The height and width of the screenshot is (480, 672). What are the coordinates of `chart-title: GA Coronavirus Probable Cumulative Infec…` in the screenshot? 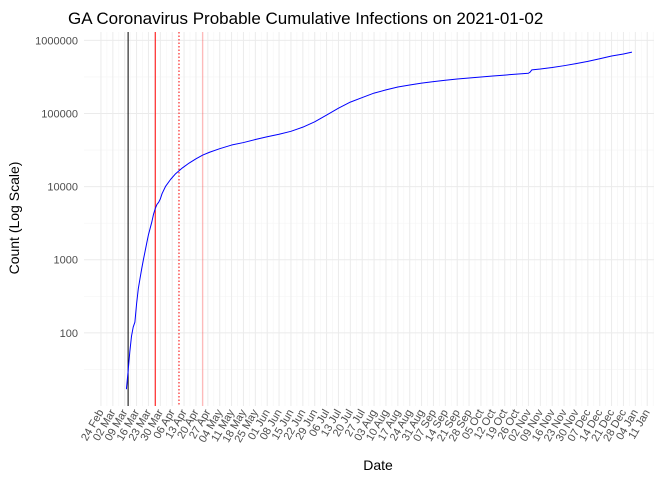 It's located at (305, 18).